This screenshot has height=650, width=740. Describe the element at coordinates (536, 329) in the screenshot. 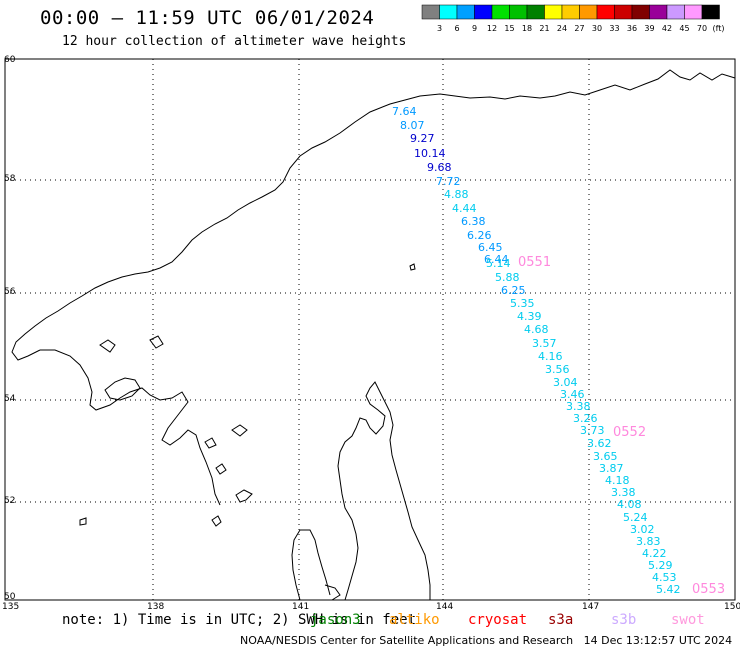

I see `wave-height-label: 4.68` at that location.